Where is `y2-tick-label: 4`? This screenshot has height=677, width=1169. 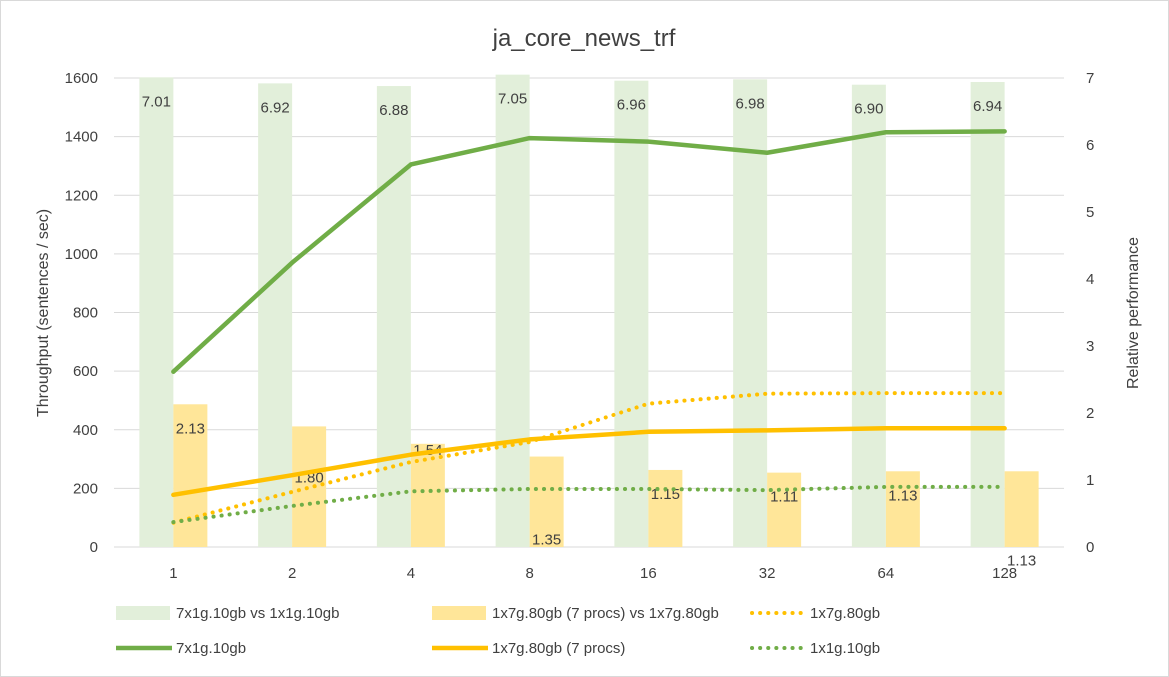 y2-tick-label: 4 is located at coordinates (1090, 279).